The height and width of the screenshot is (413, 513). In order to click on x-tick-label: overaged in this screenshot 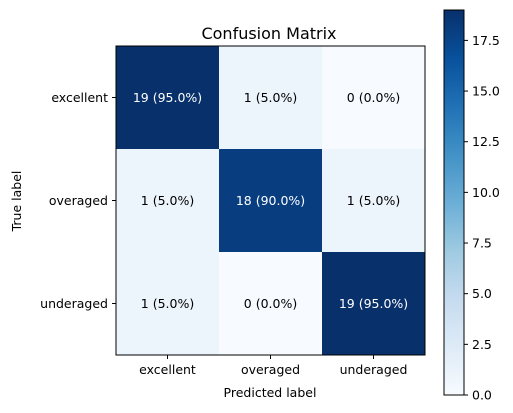, I will do `click(270, 369)`.